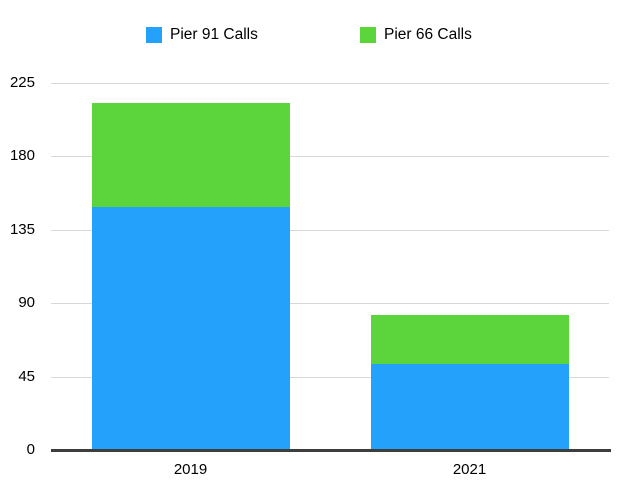 The image size is (622, 487). What do you see at coordinates (469, 469) in the screenshot?
I see `x-axis-label-2021: 2021` at bounding box center [469, 469].